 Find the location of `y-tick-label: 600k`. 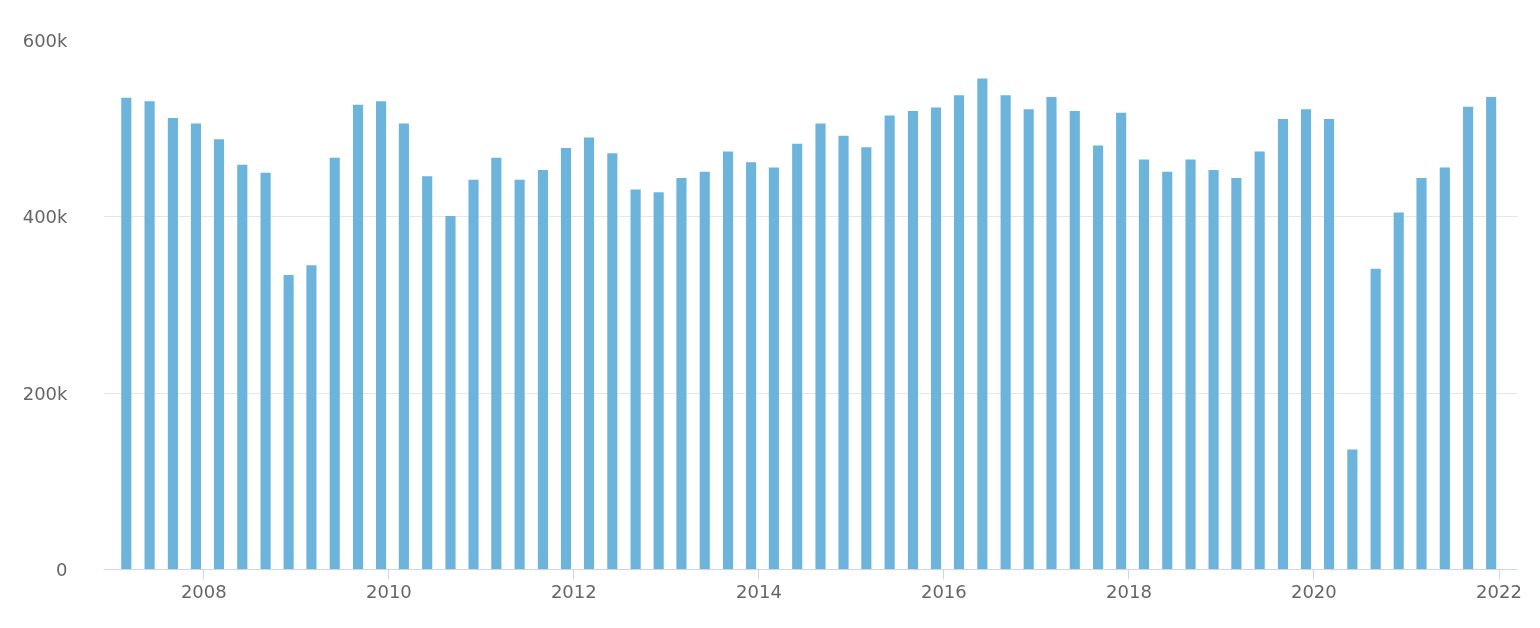

y-tick-label: 600k is located at coordinates (45, 40).